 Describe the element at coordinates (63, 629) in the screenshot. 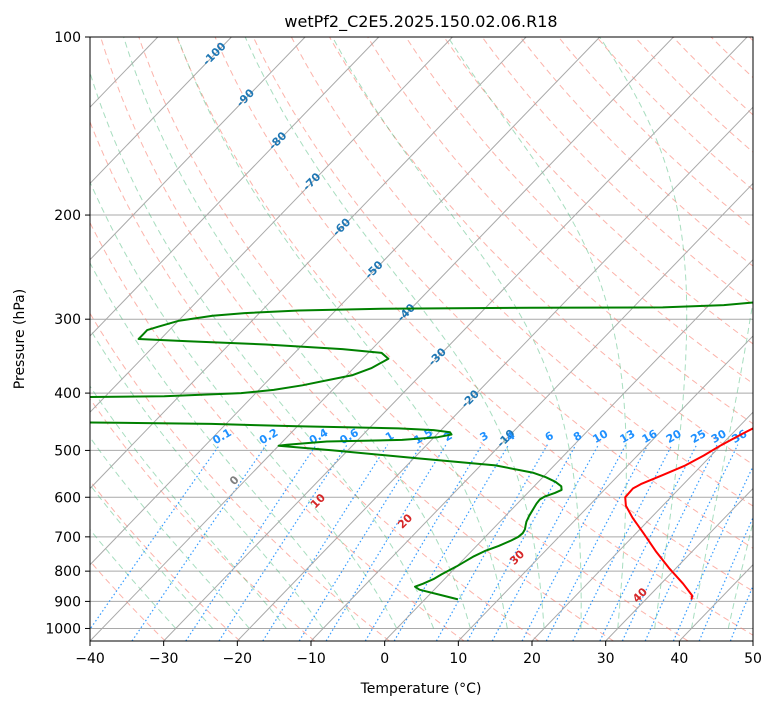

I see `y-tick-label: 1000` at that location.